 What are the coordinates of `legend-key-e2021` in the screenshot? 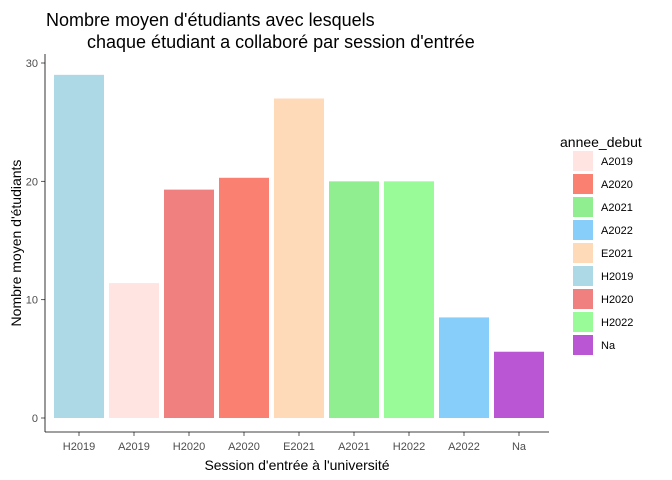 It's located at (583, 253).